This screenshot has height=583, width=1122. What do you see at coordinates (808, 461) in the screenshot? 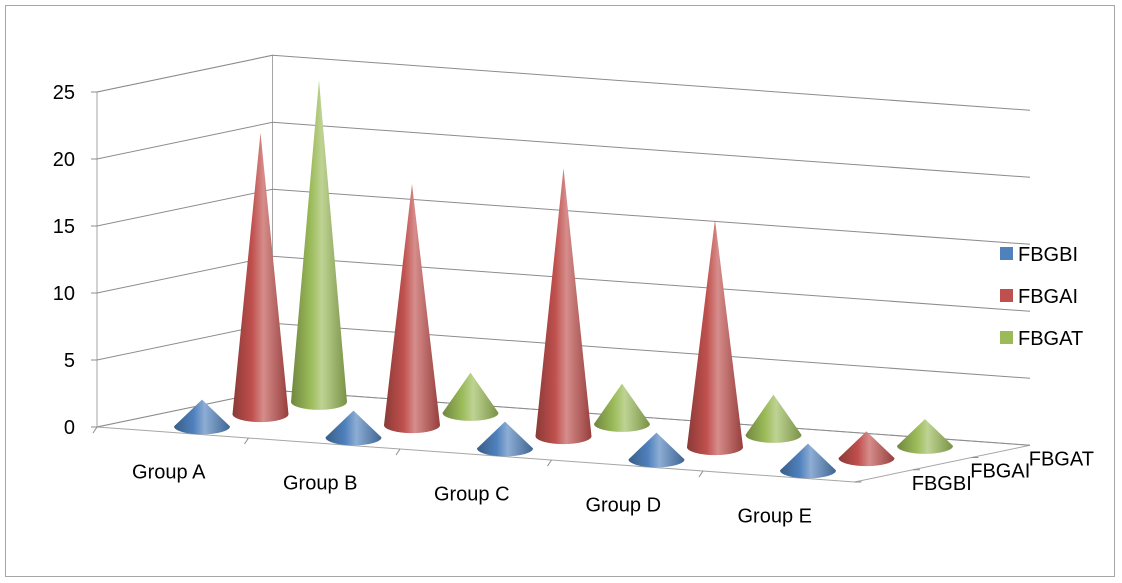
I see `cone-fbgbi-group-e` at bounding box center [808, 461].